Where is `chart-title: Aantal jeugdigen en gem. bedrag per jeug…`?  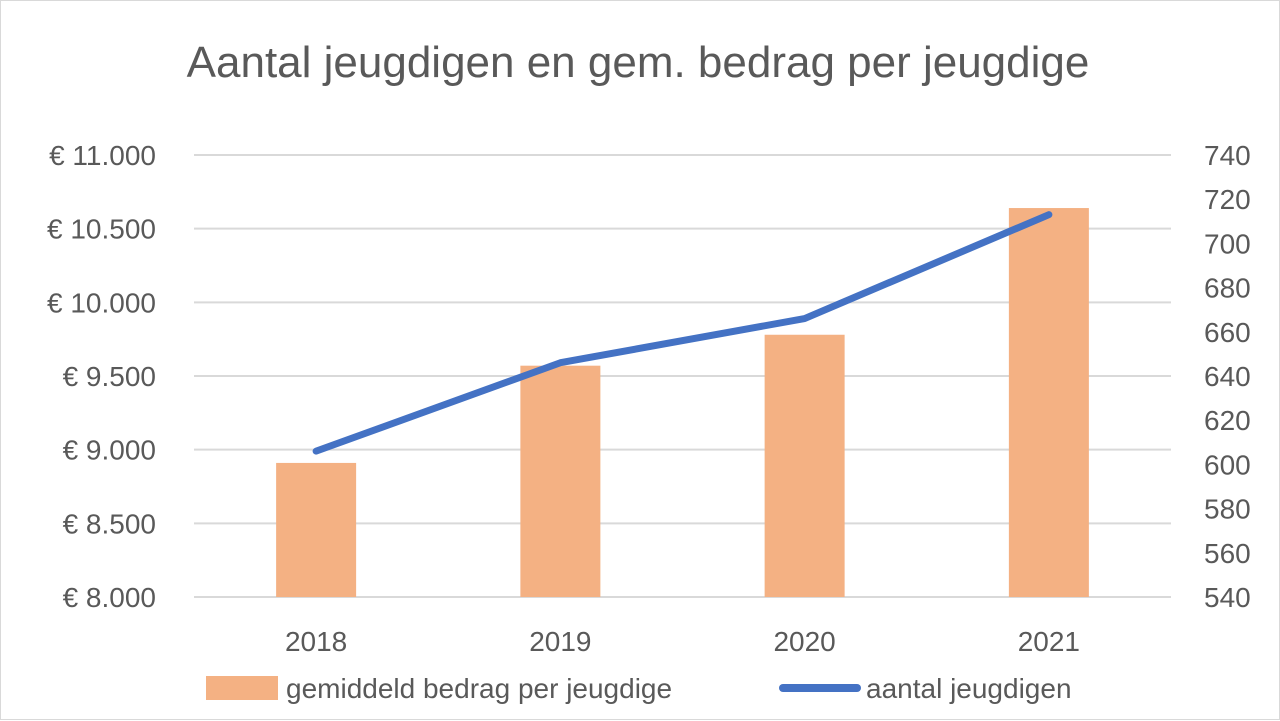 chart-title: Aantal jeugdigen en gem. bedrag per jeug… is located at coordinates (638, 62).